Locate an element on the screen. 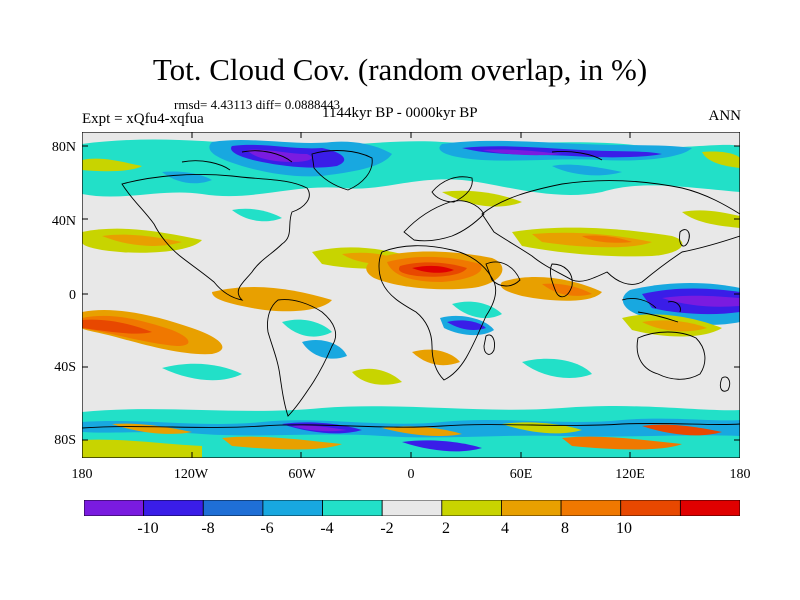 Image resolution: width=800 pixels, height=600 pixels. colorbar is located at coordinates (412, 508).